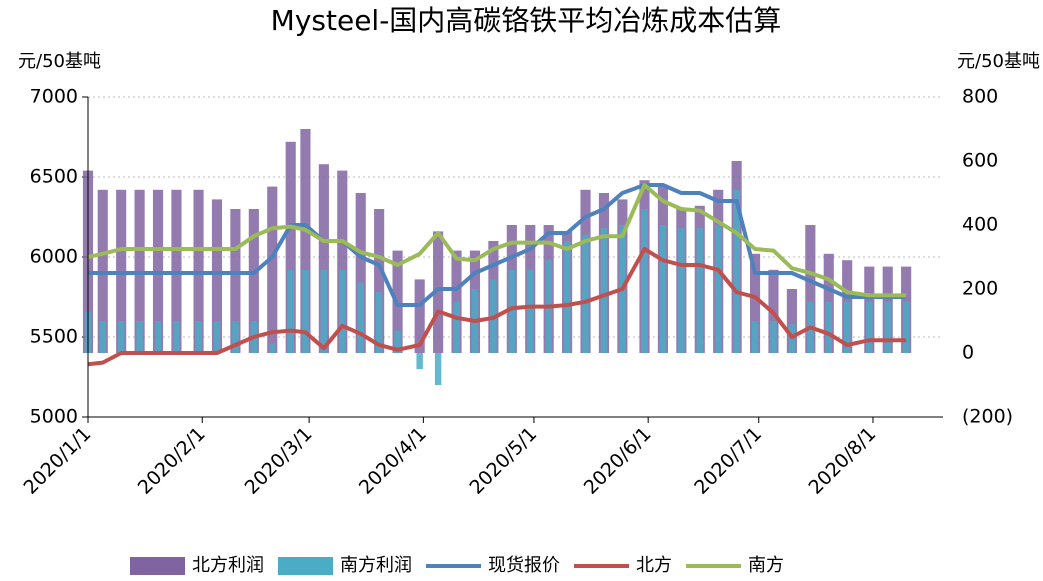  What do you see at coordinates (54, 337) in the screenshot?
I see `y-tick-label: 5500` at bounding box center [54, 337].